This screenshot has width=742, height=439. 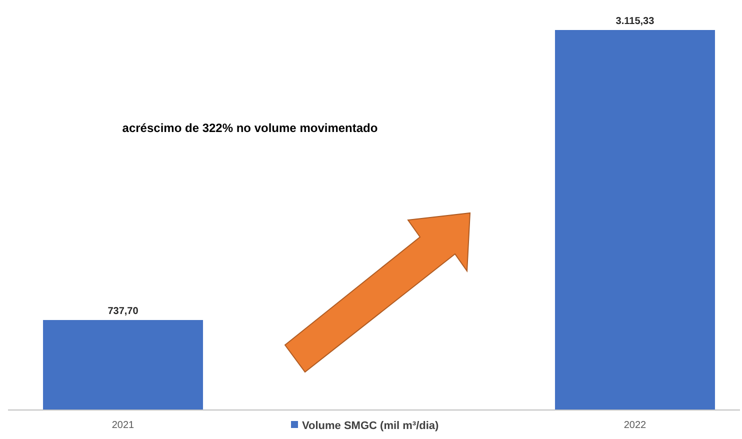 I want to click on data-label: 737,70, so click(x=123, y=312).